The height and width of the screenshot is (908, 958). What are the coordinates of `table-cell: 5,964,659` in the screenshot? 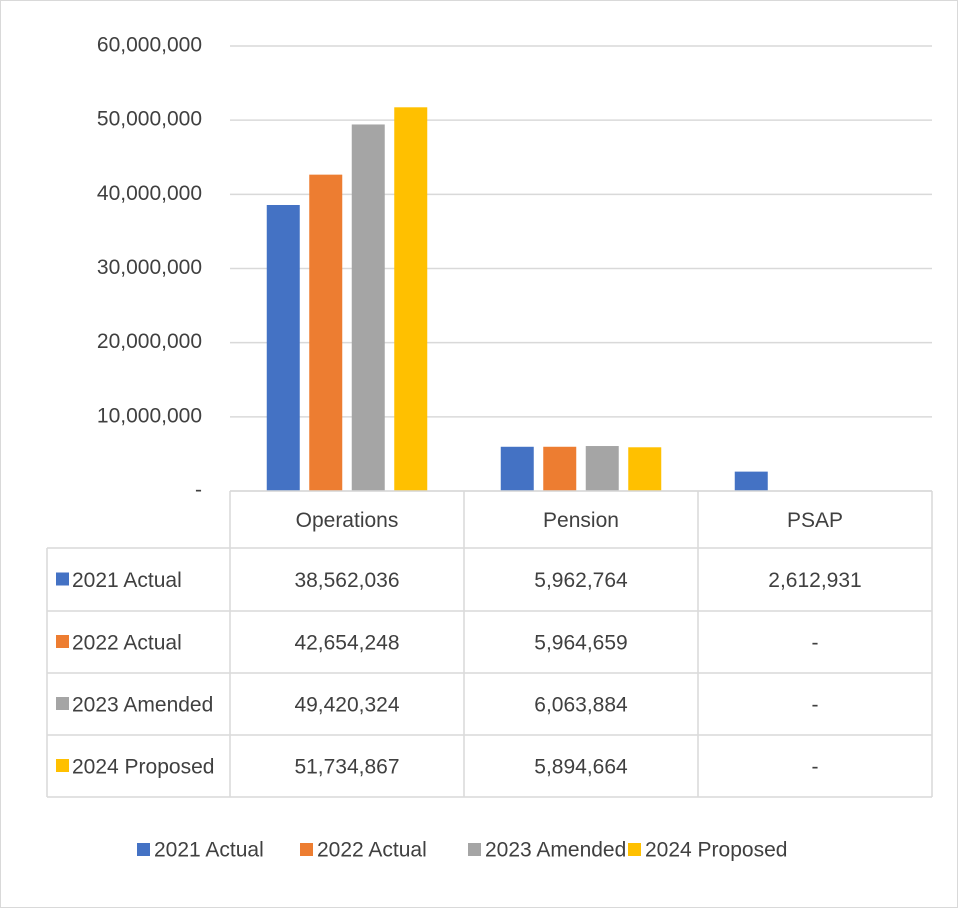 It's located at (580, 643).